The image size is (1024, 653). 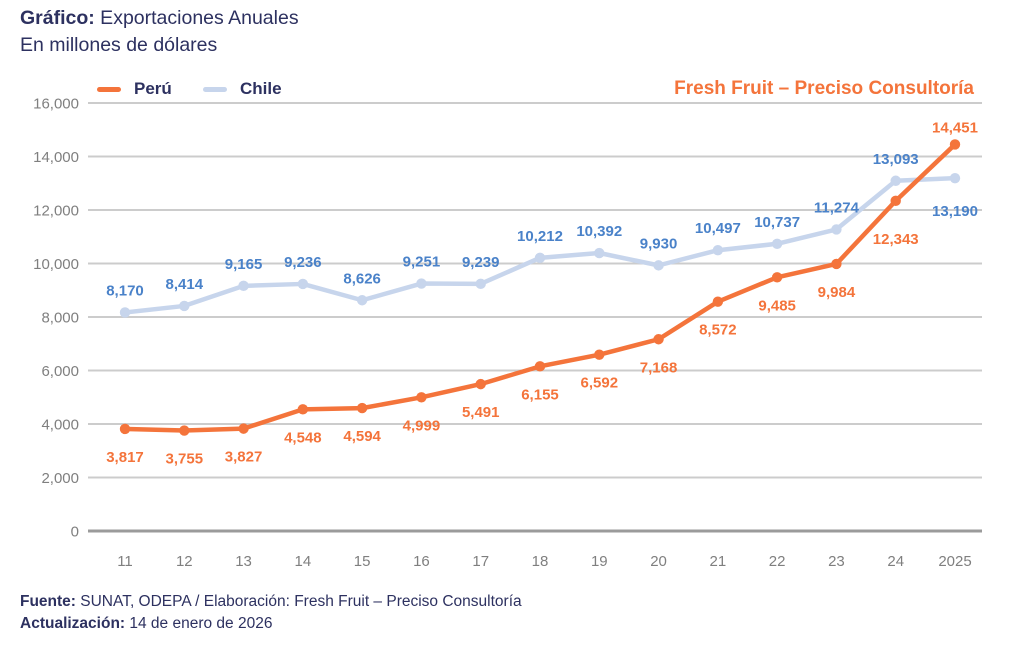 I want to click on title-subtitle: En millones de dólares, so click(x=119, y=45).